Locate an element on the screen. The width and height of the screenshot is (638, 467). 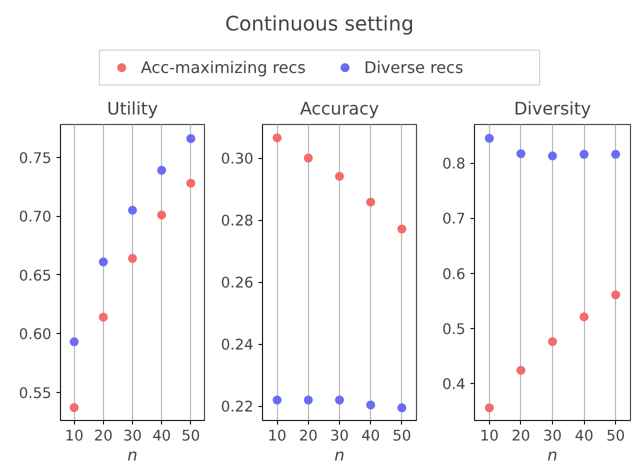
y-tick-label: 0.30 is located at coordinates (237, 159).